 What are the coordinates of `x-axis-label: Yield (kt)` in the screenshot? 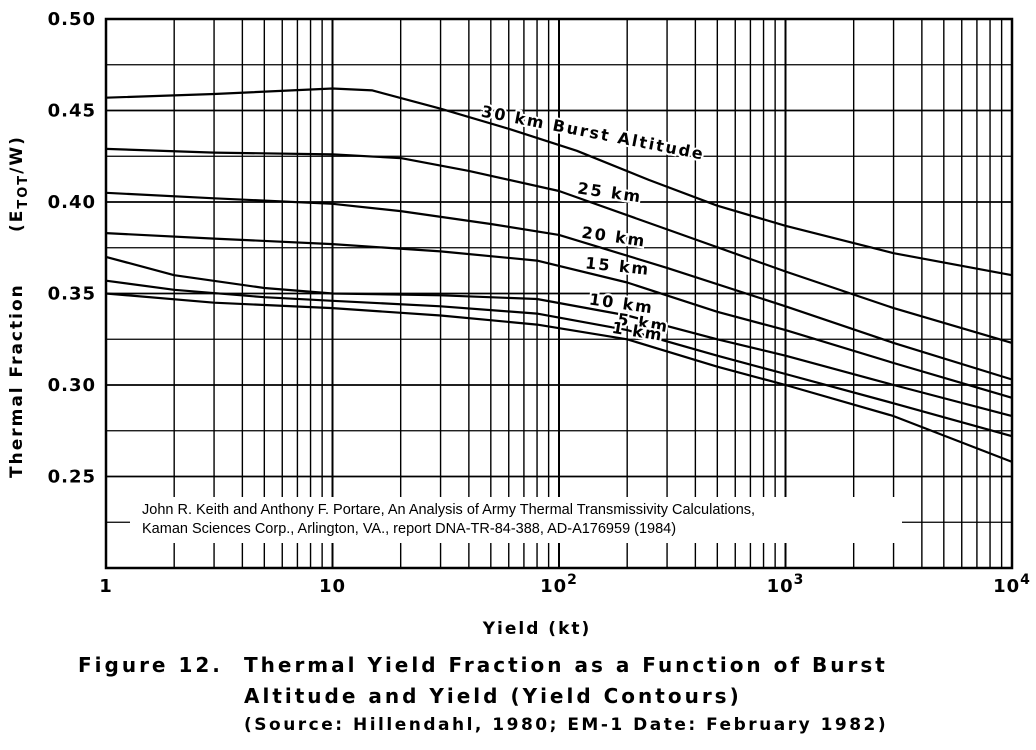 It's located at (537, 629).